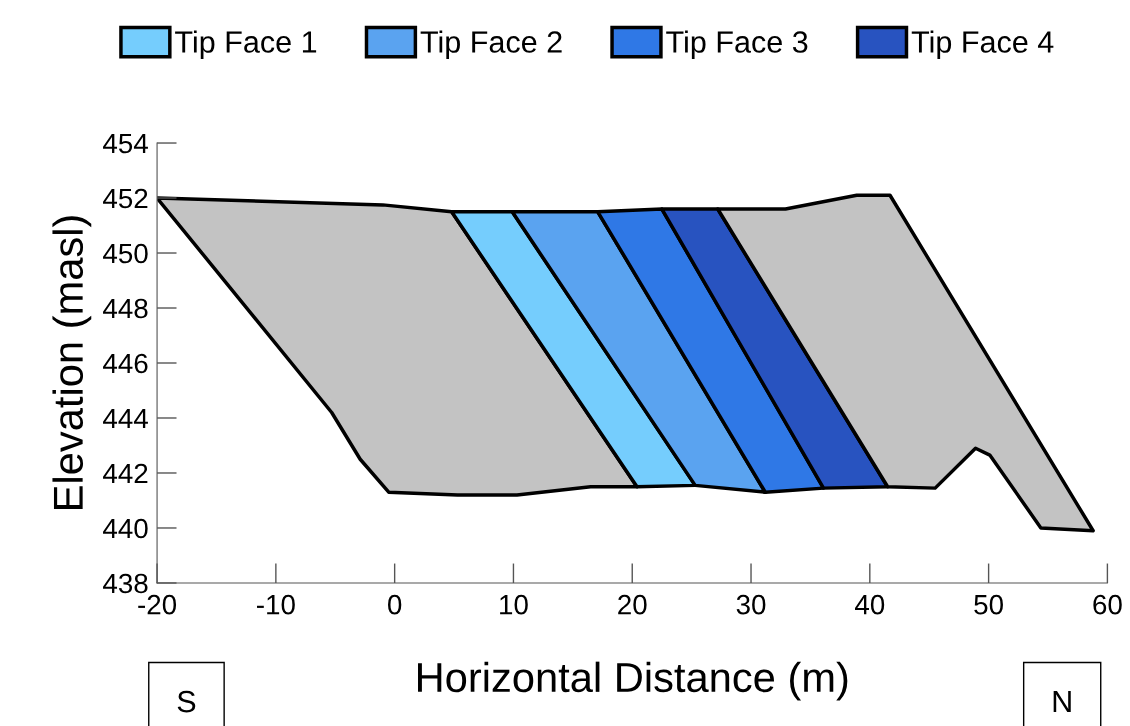 The height and width of the screenshot is (726, 1130). What do you see at coordinates (125, 363) in the screenshot?
I see `y-tick-label: 446` at bounding box center [125, 363].